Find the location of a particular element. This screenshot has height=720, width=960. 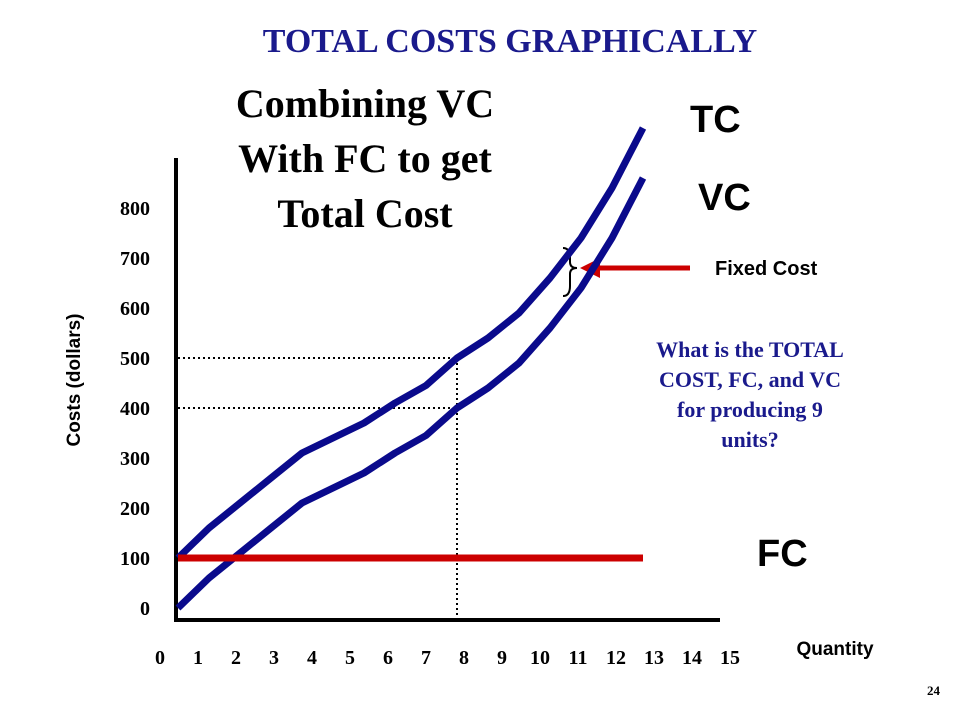

x-tick-label: 12 is located at coordinates (616, 658).